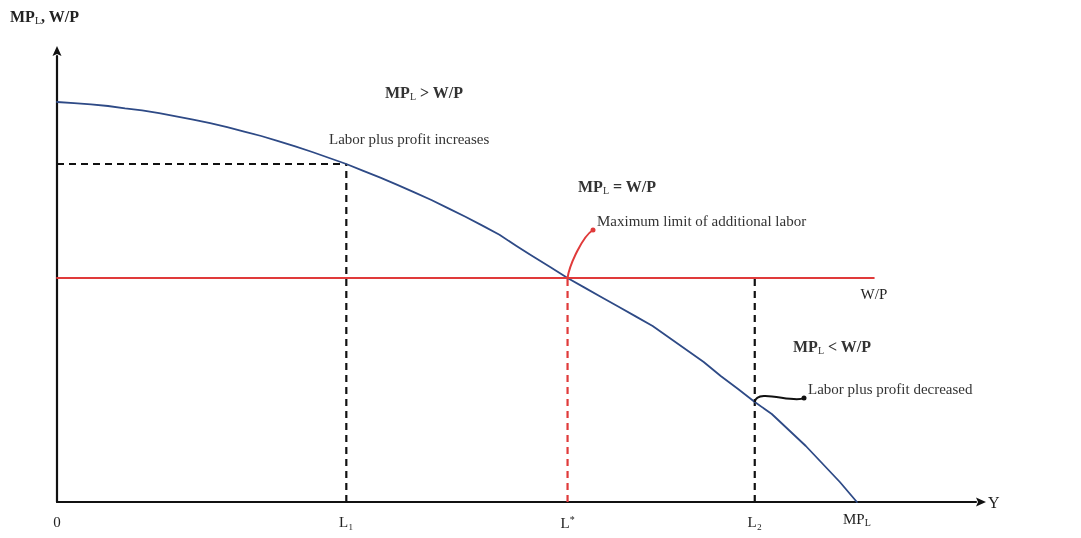  Describe the element at coordinates (891, 388) in the screenshot. I see `annotation: Labor plus profit decreased` at that location.